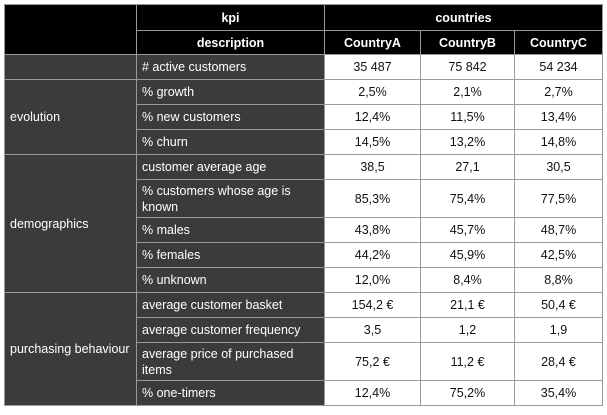 The height and width of the screenshot is (415, 607). I want to click on value-country-c: 2,7%, so click(558, 92).